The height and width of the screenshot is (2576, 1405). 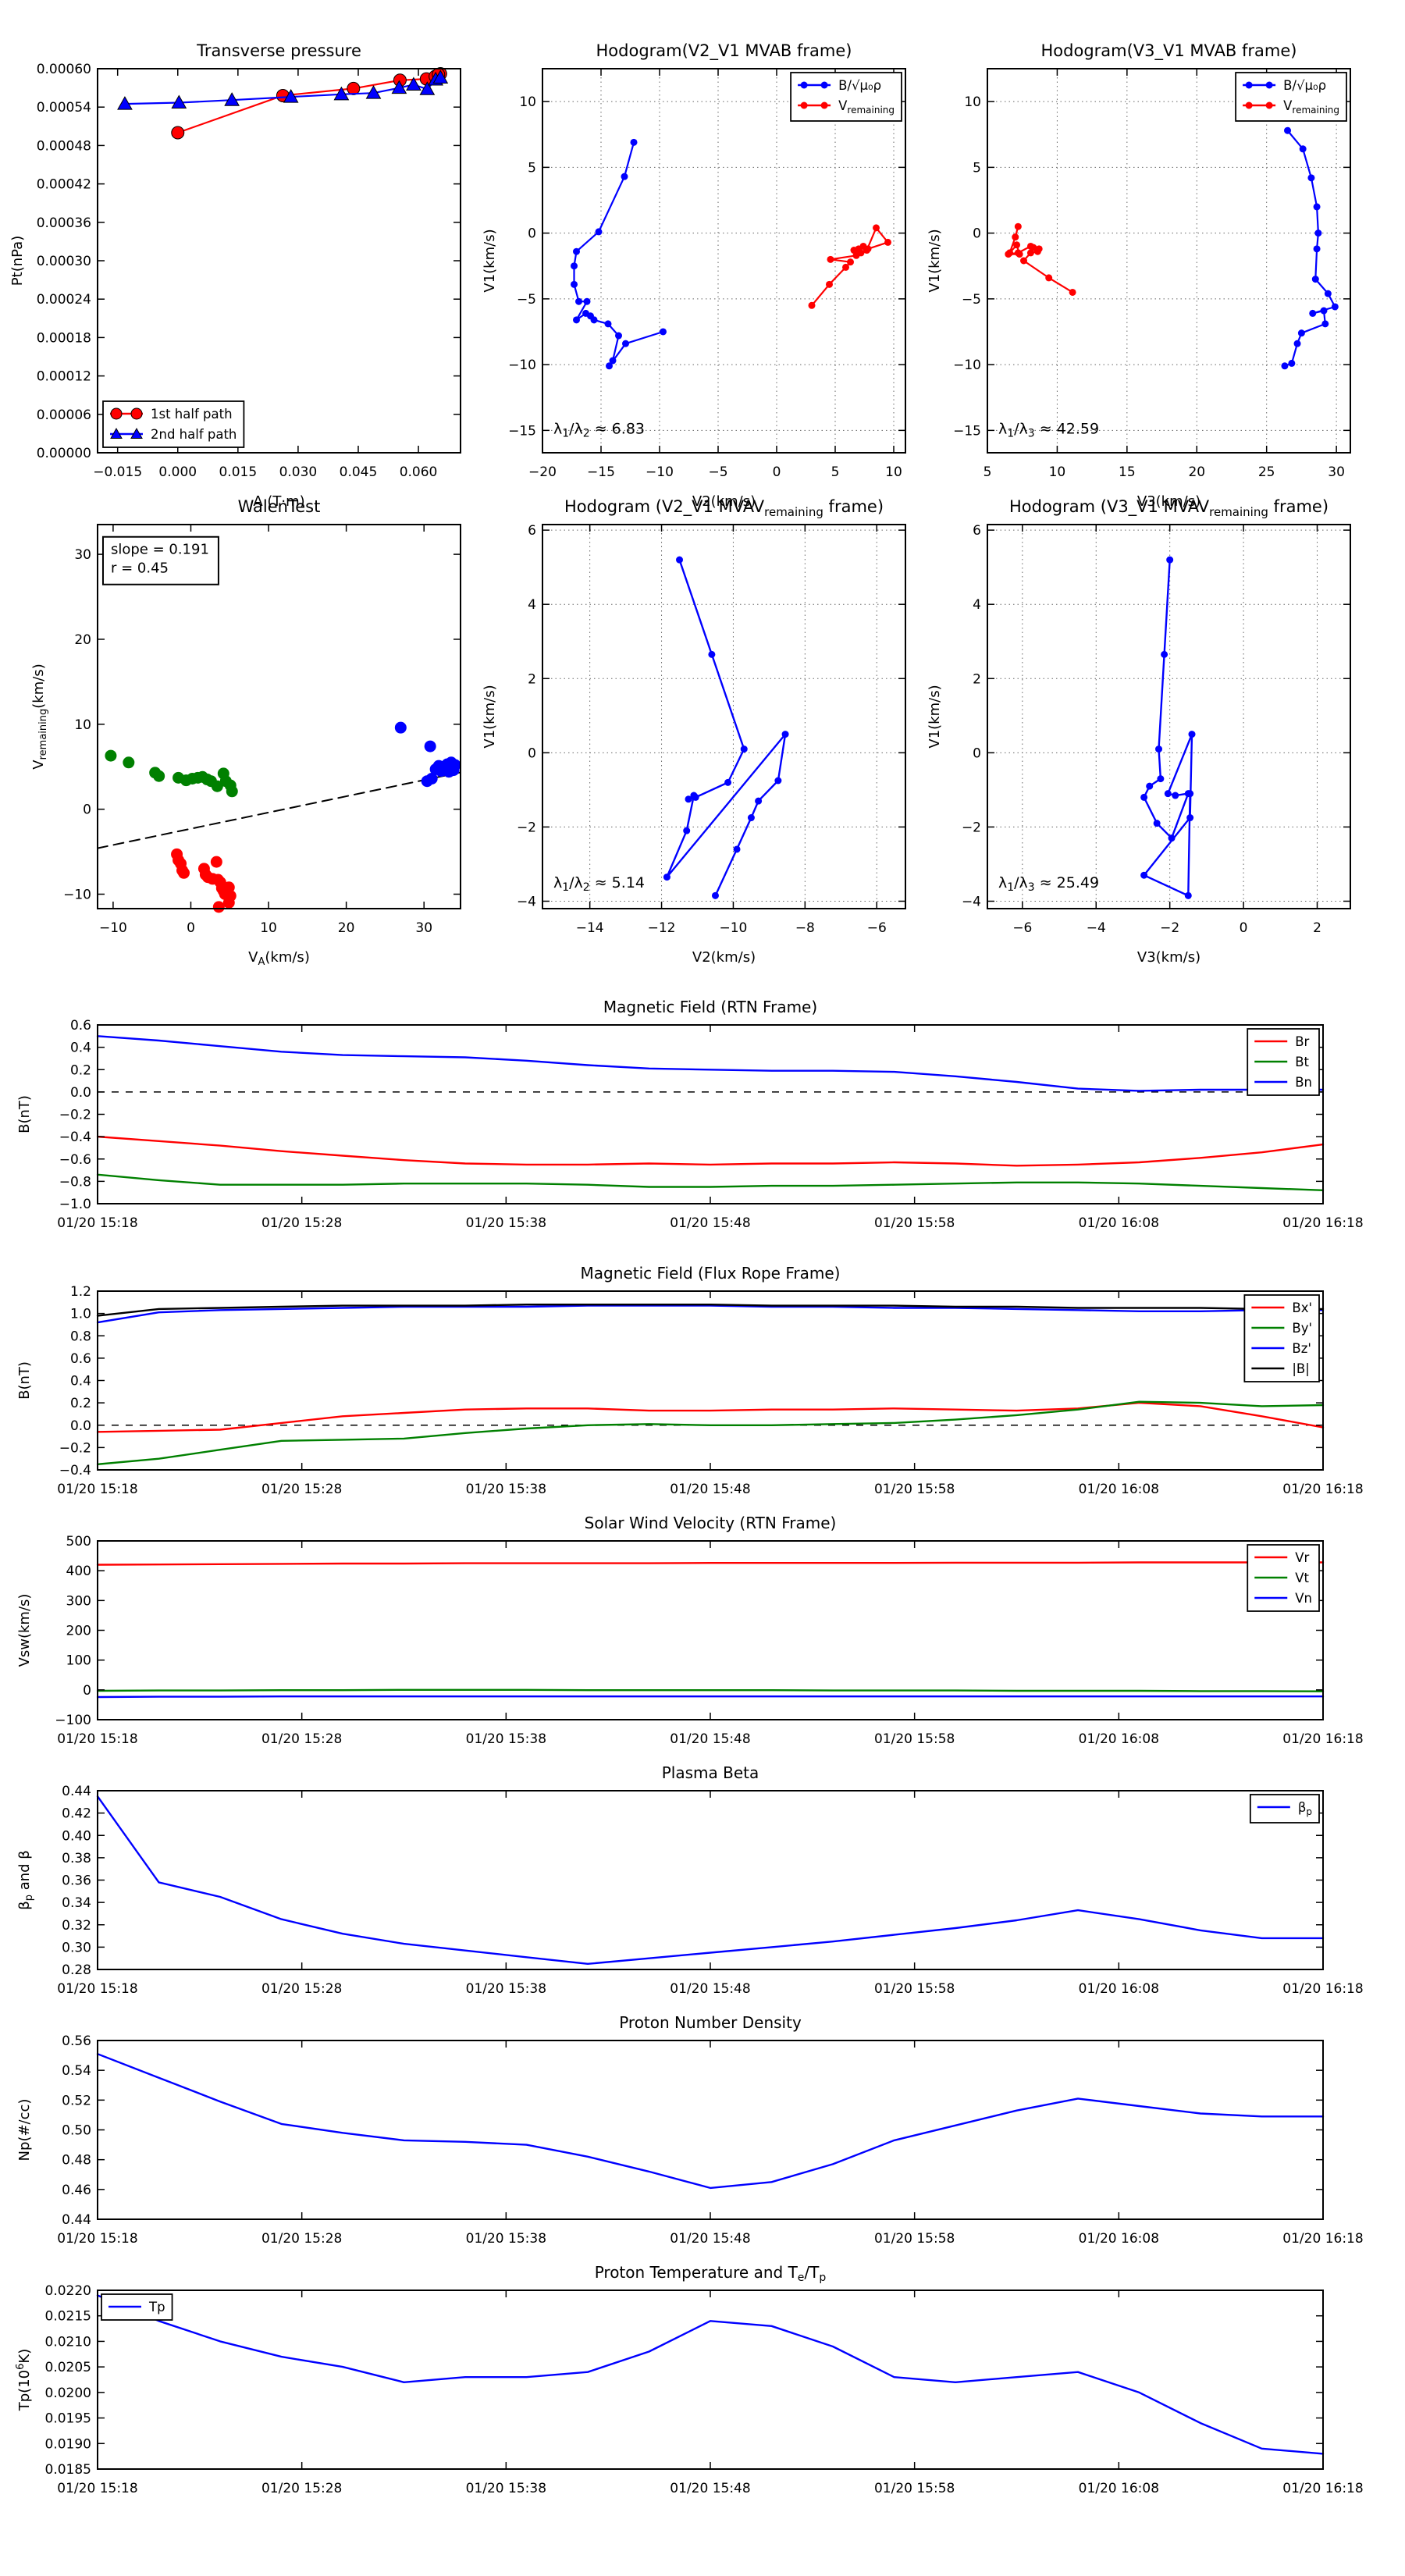 What do you see at coordinates (1317, 928) in the screenshot?
I see `x-tick-label: 2` at bounding box center [1317, 928].